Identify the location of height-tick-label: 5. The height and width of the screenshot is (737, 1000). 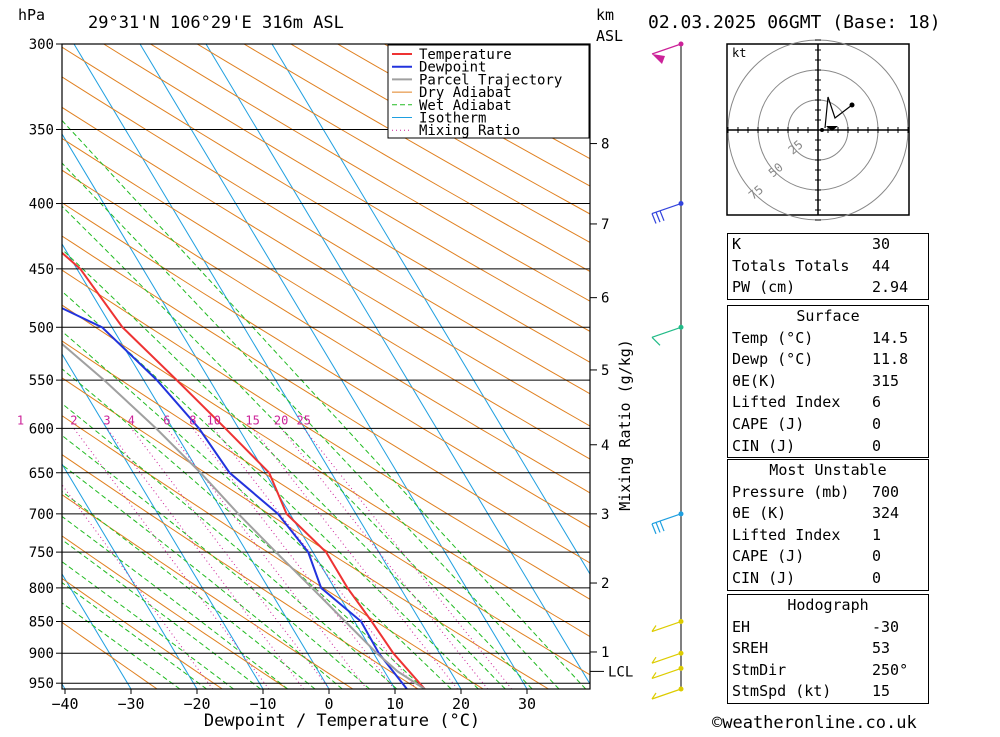
(605, 371).